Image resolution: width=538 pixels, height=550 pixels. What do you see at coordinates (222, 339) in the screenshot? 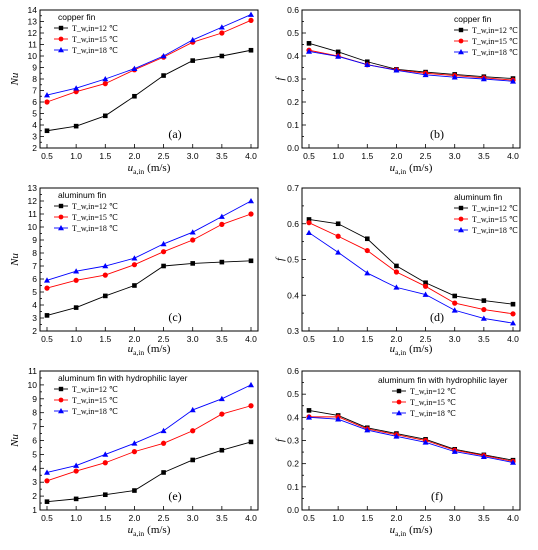
I see `x-tick-label: 3.5` at bounding box center [222, 339].